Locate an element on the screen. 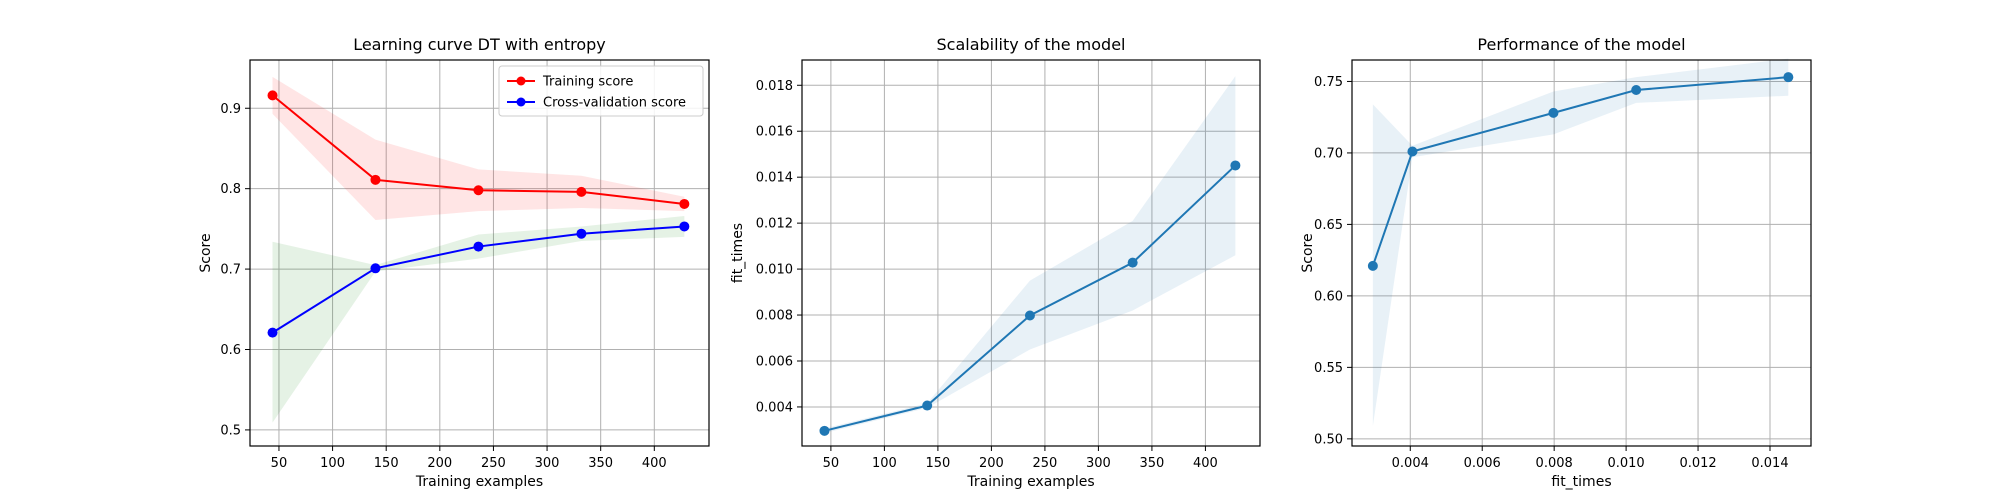 Image resolution: width=2000 pixels, height=504 pixels. x-axis-label: fit_times is located at coordinates (1581, 482).